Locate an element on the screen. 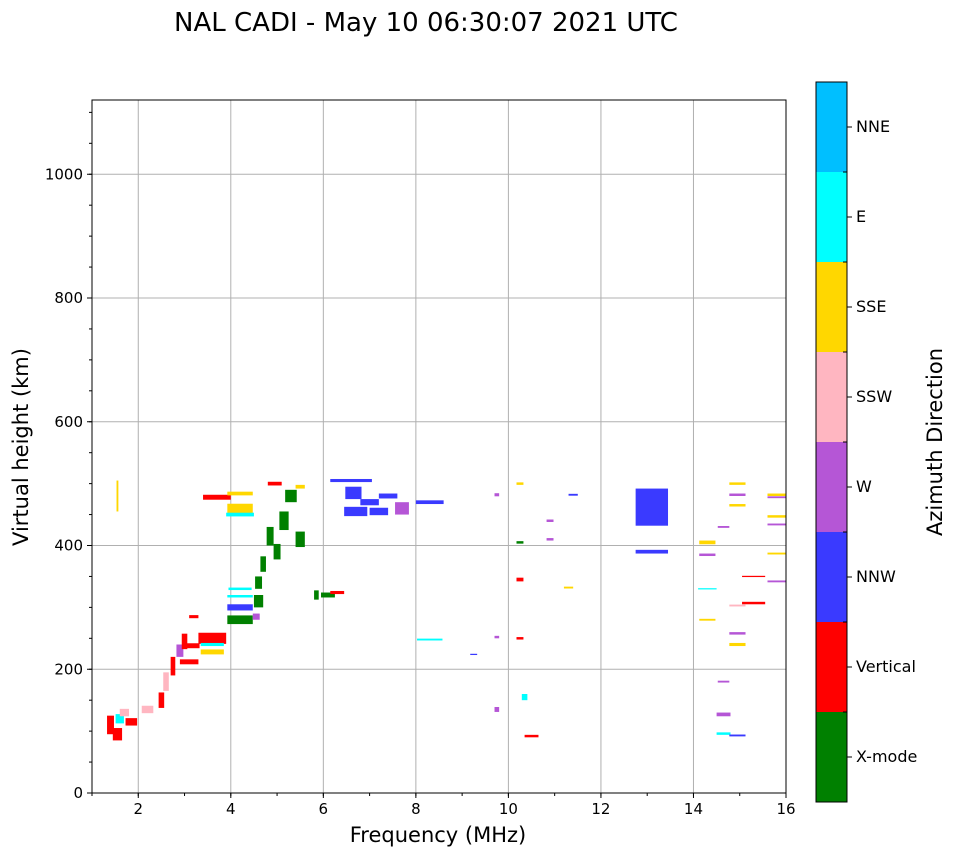  y-axis-label: Virtual height (km) is located at coordinates (21, 447).